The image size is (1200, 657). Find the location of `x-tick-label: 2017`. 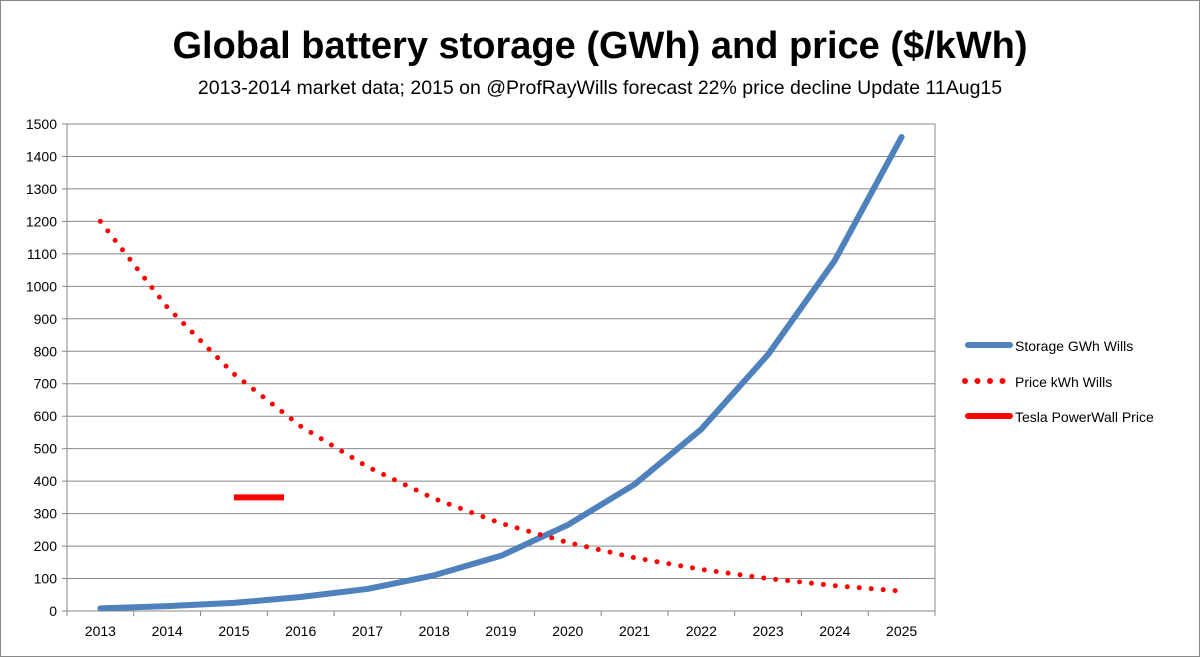

x-tick-label: 2017 is located at coordinates (367, 631).